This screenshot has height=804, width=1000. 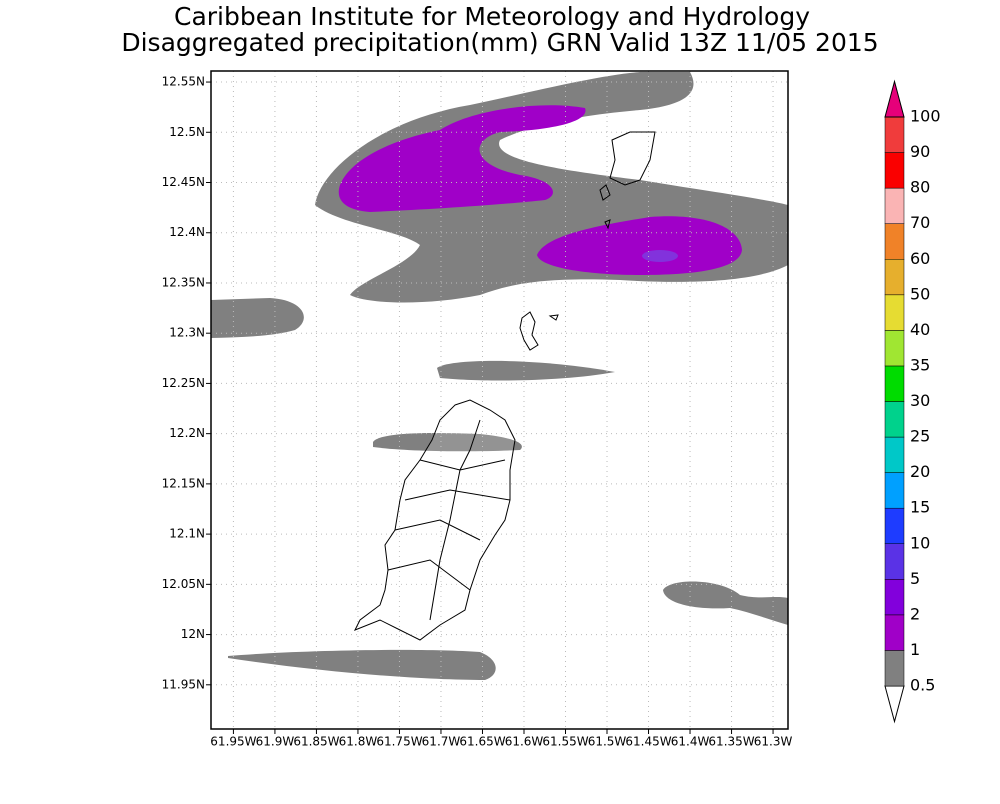 What do you see at coordinates (275, 742) in the screenshot?
I see `x-tick-label: 61.9W` at bounding box center [275, 742].